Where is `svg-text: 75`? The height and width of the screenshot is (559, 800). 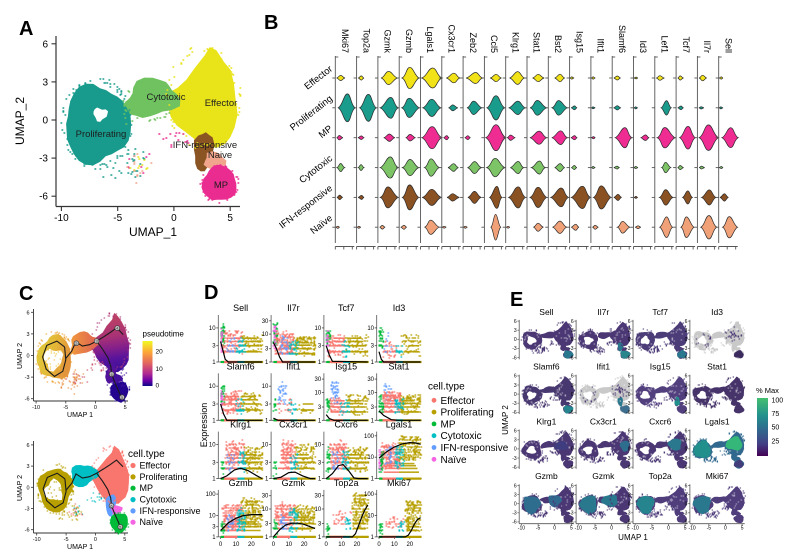
svg-text: 75 is located at coordinates (776, 414).